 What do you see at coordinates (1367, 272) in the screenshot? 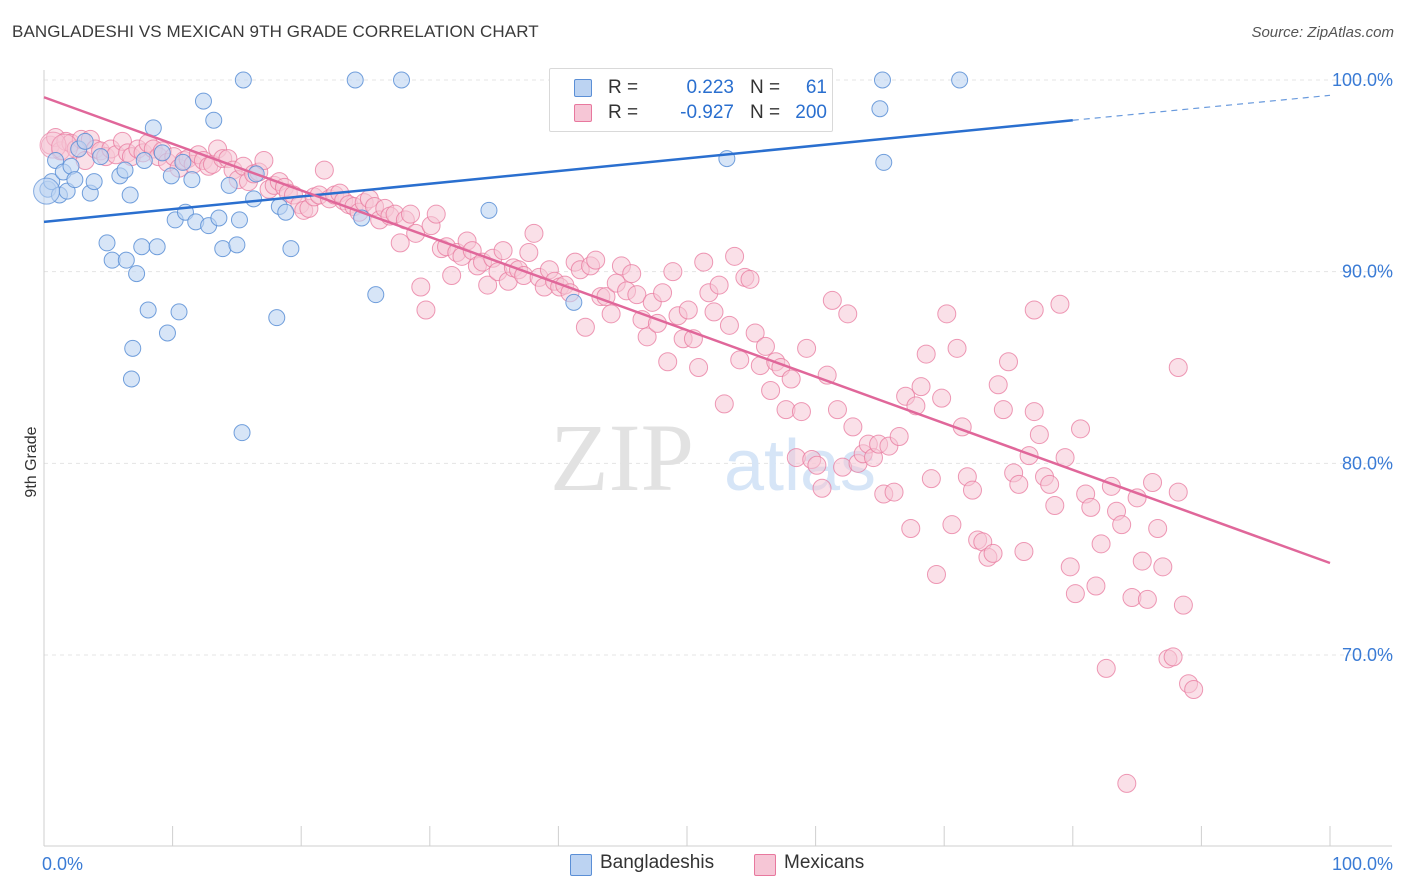
I see `y-tick-label: 90.0%` at bounding box center [1367, 272].